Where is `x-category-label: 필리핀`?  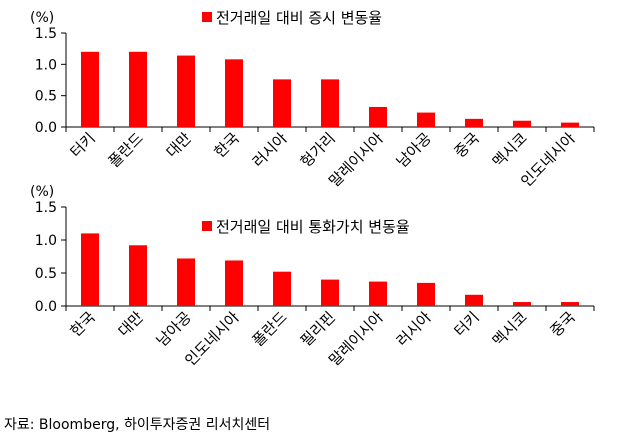
x-category-label: 필리핀 is located at coordinates (318, 329).